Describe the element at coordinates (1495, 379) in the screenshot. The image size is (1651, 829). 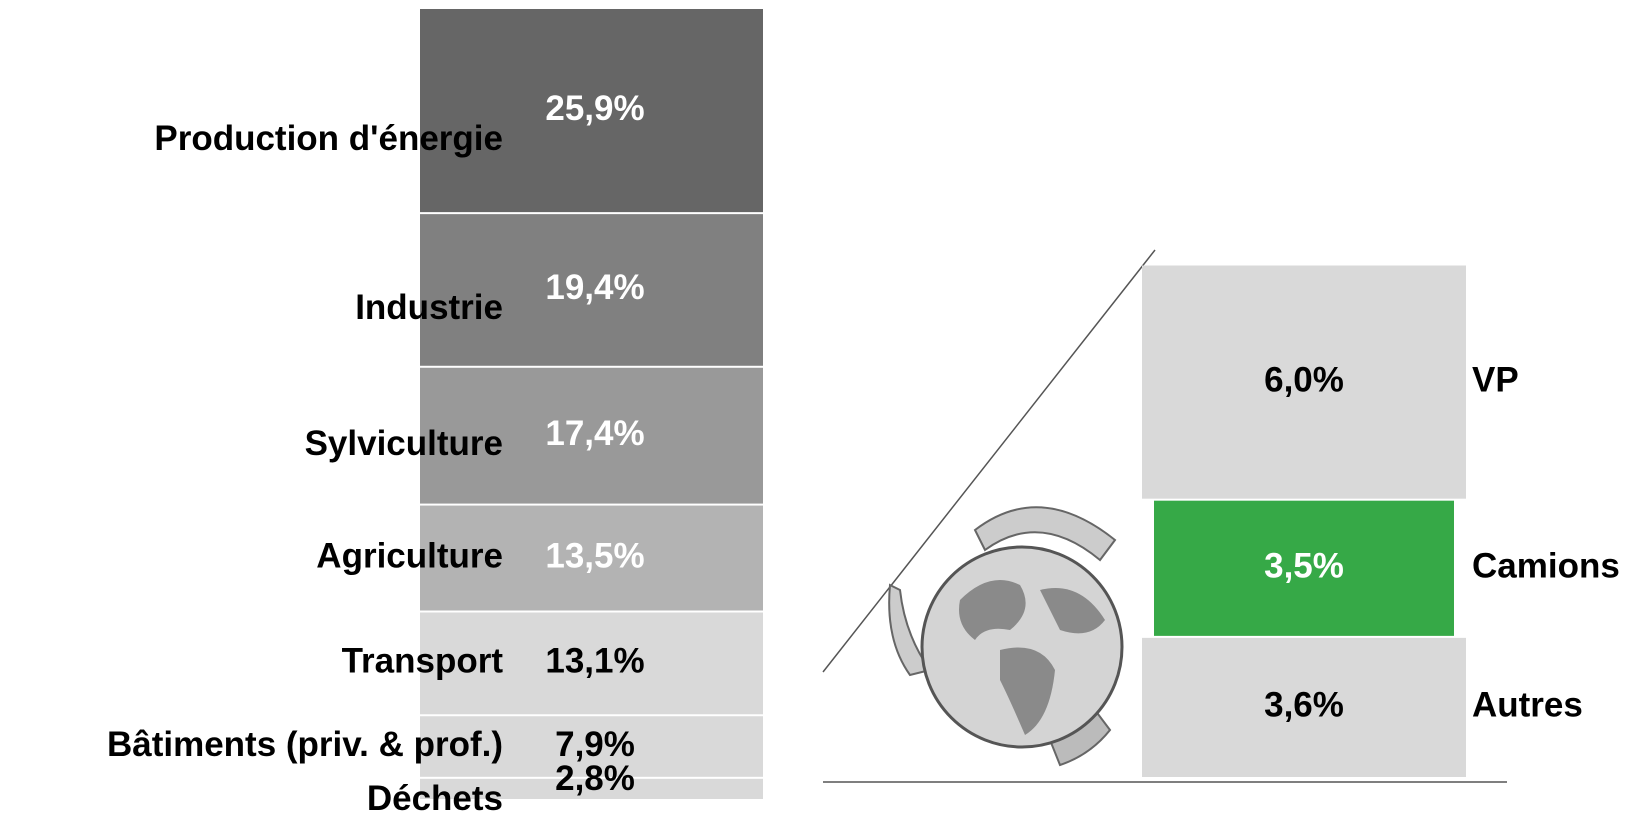
I see `category-label: VP` at that location.